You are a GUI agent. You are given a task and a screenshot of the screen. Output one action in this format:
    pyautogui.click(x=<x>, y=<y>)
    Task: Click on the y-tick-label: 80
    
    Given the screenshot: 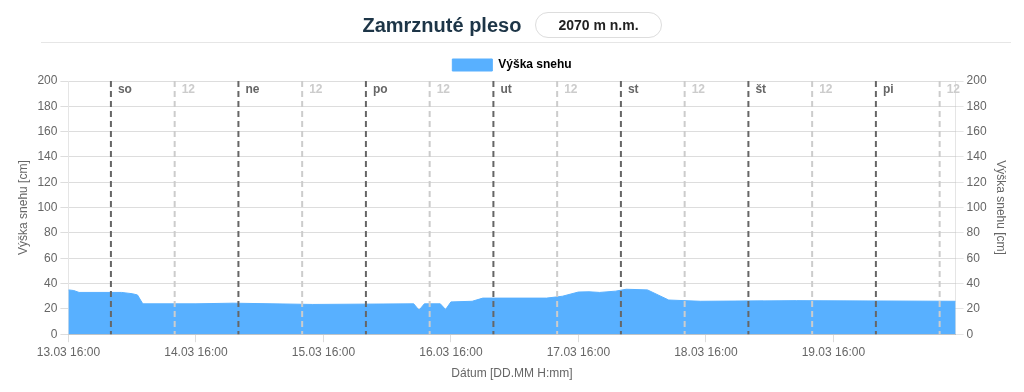 What is the action you would take?
    pyautogui.click(x=51, y=232)
    